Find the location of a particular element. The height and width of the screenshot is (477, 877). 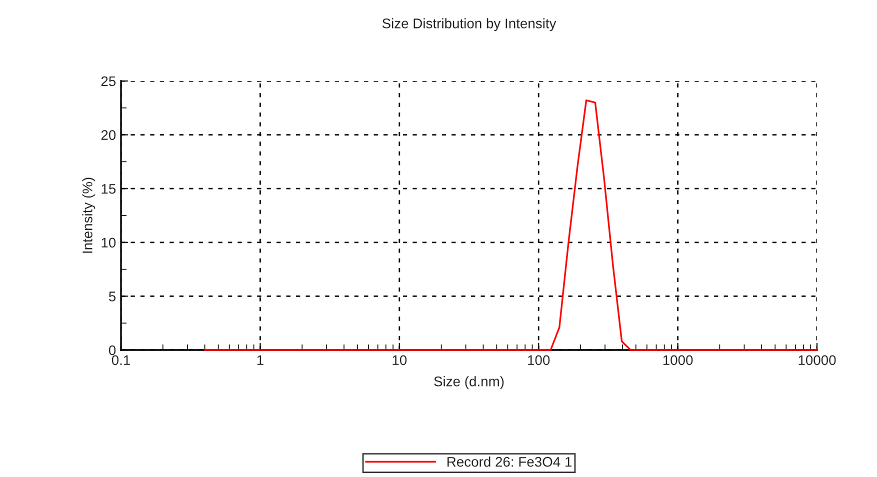

y-tick-label: 20 is located at coordinates (108, 135).